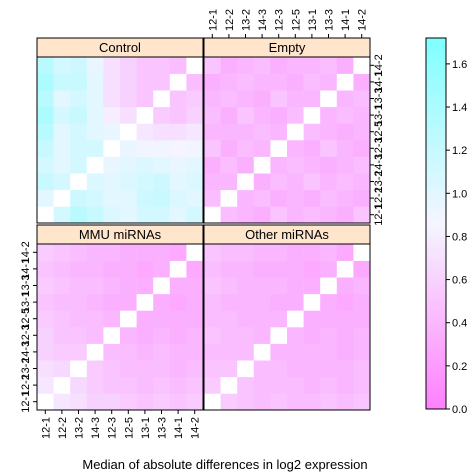  I want to click on right-tick-label: 12-5, so click(379, 132).